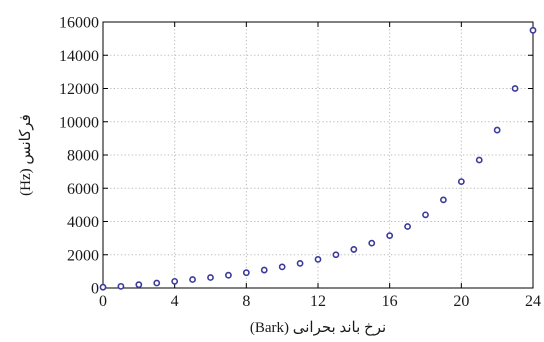 The height and width of the screenshot is (342, 544). What do you see at coordinates (533, 301) in the screenshot?
I see `x-tick-label: 24` at bounding box center [533, 301].